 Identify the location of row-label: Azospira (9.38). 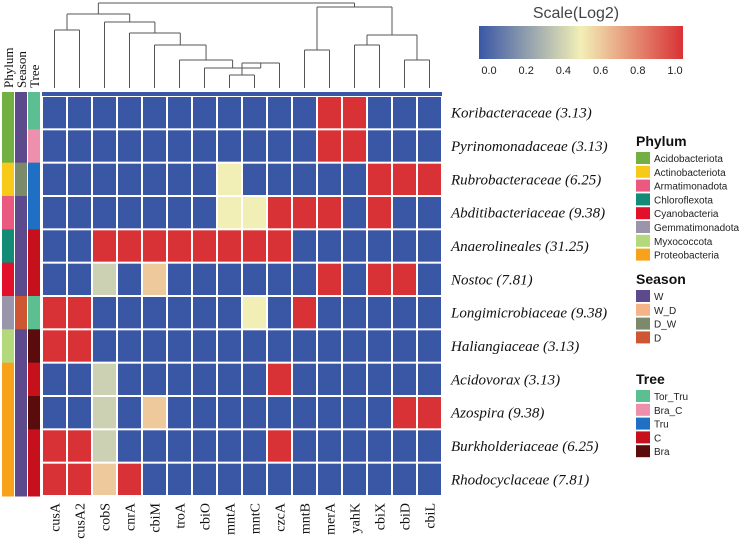
(497, 414).